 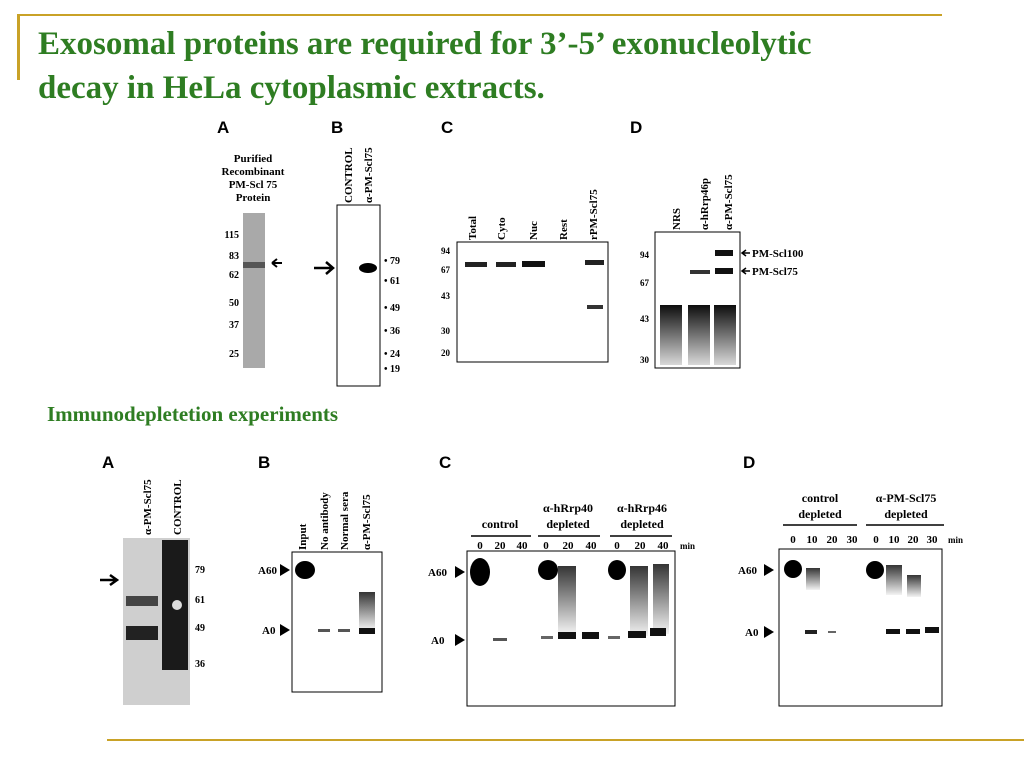 I want to click on bottom-d-time: 0, so click(x=793, y=540).